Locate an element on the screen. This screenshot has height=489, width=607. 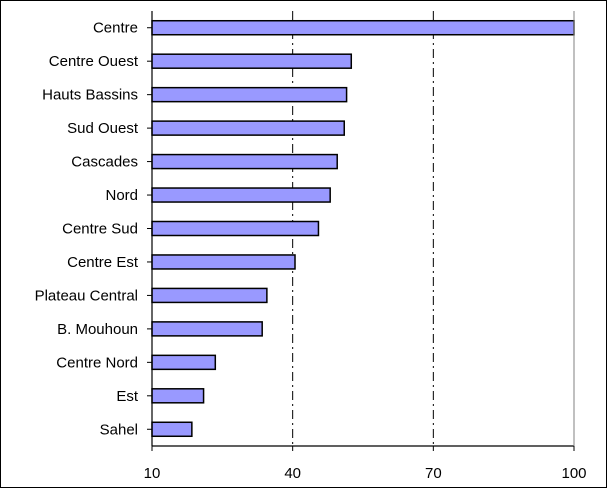
bar-est is located at coordinates (178, 396).